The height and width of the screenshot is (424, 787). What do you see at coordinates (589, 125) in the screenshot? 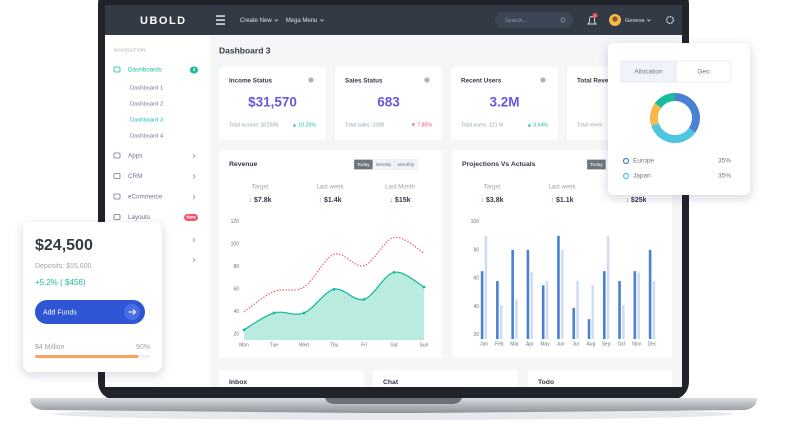
I see `stat-footer: Total reven` at bounding box center [589, 125].